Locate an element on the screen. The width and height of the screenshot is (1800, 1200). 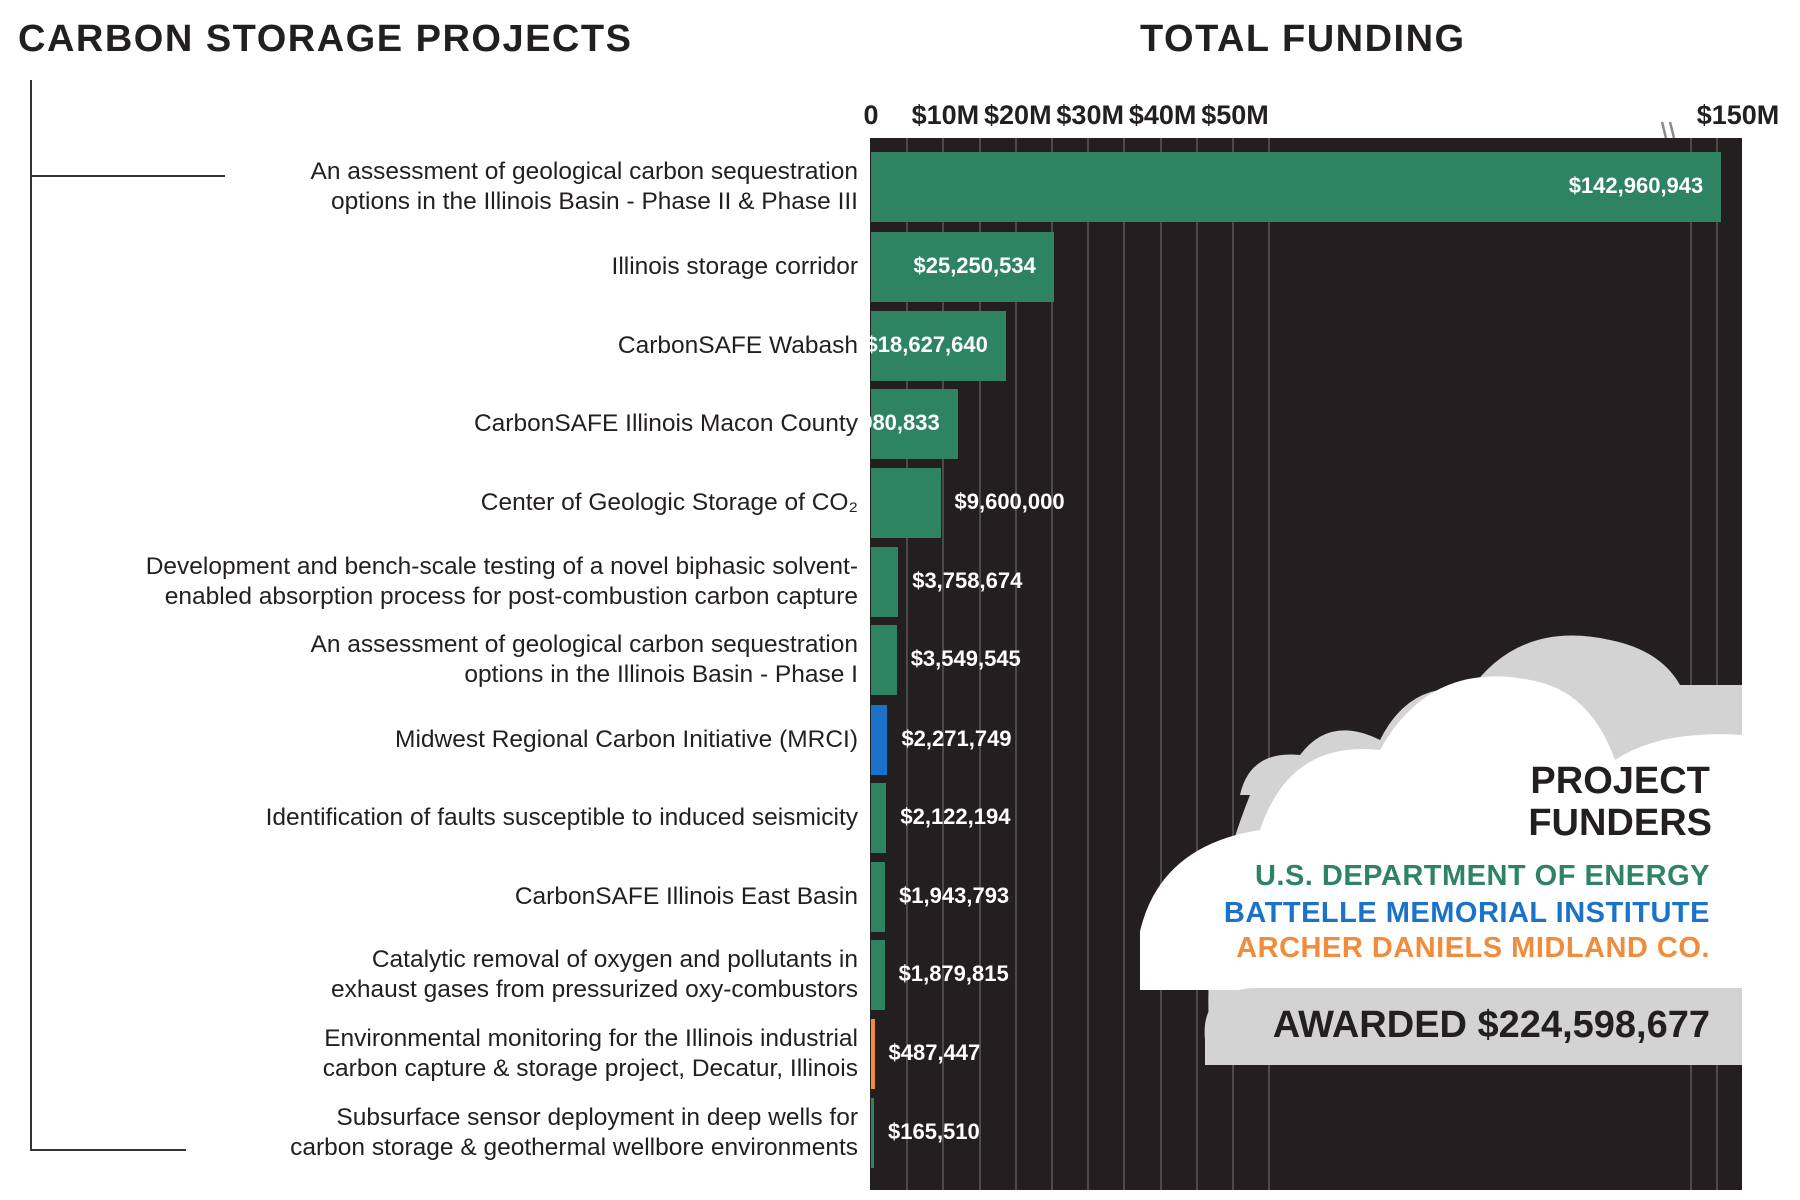
awarded-total: AWARDED $224,598,677 is located at coordinates (1491, 1025).